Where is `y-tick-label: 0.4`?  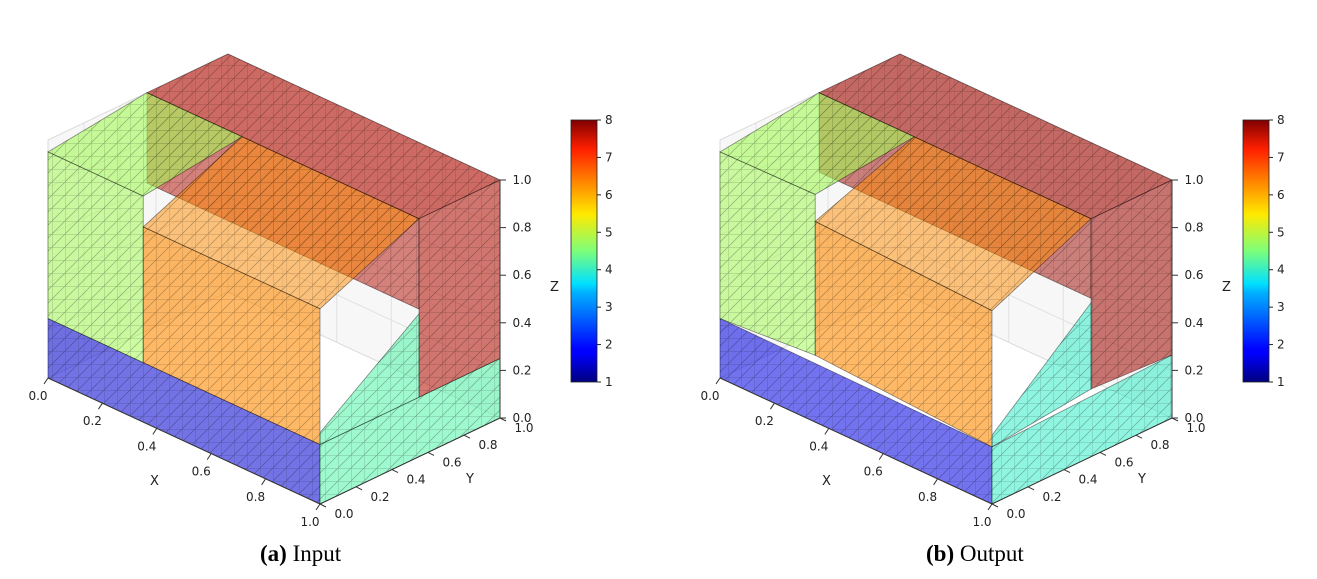
y-tick-label: 0.4 is located at coordinates (415, 480).